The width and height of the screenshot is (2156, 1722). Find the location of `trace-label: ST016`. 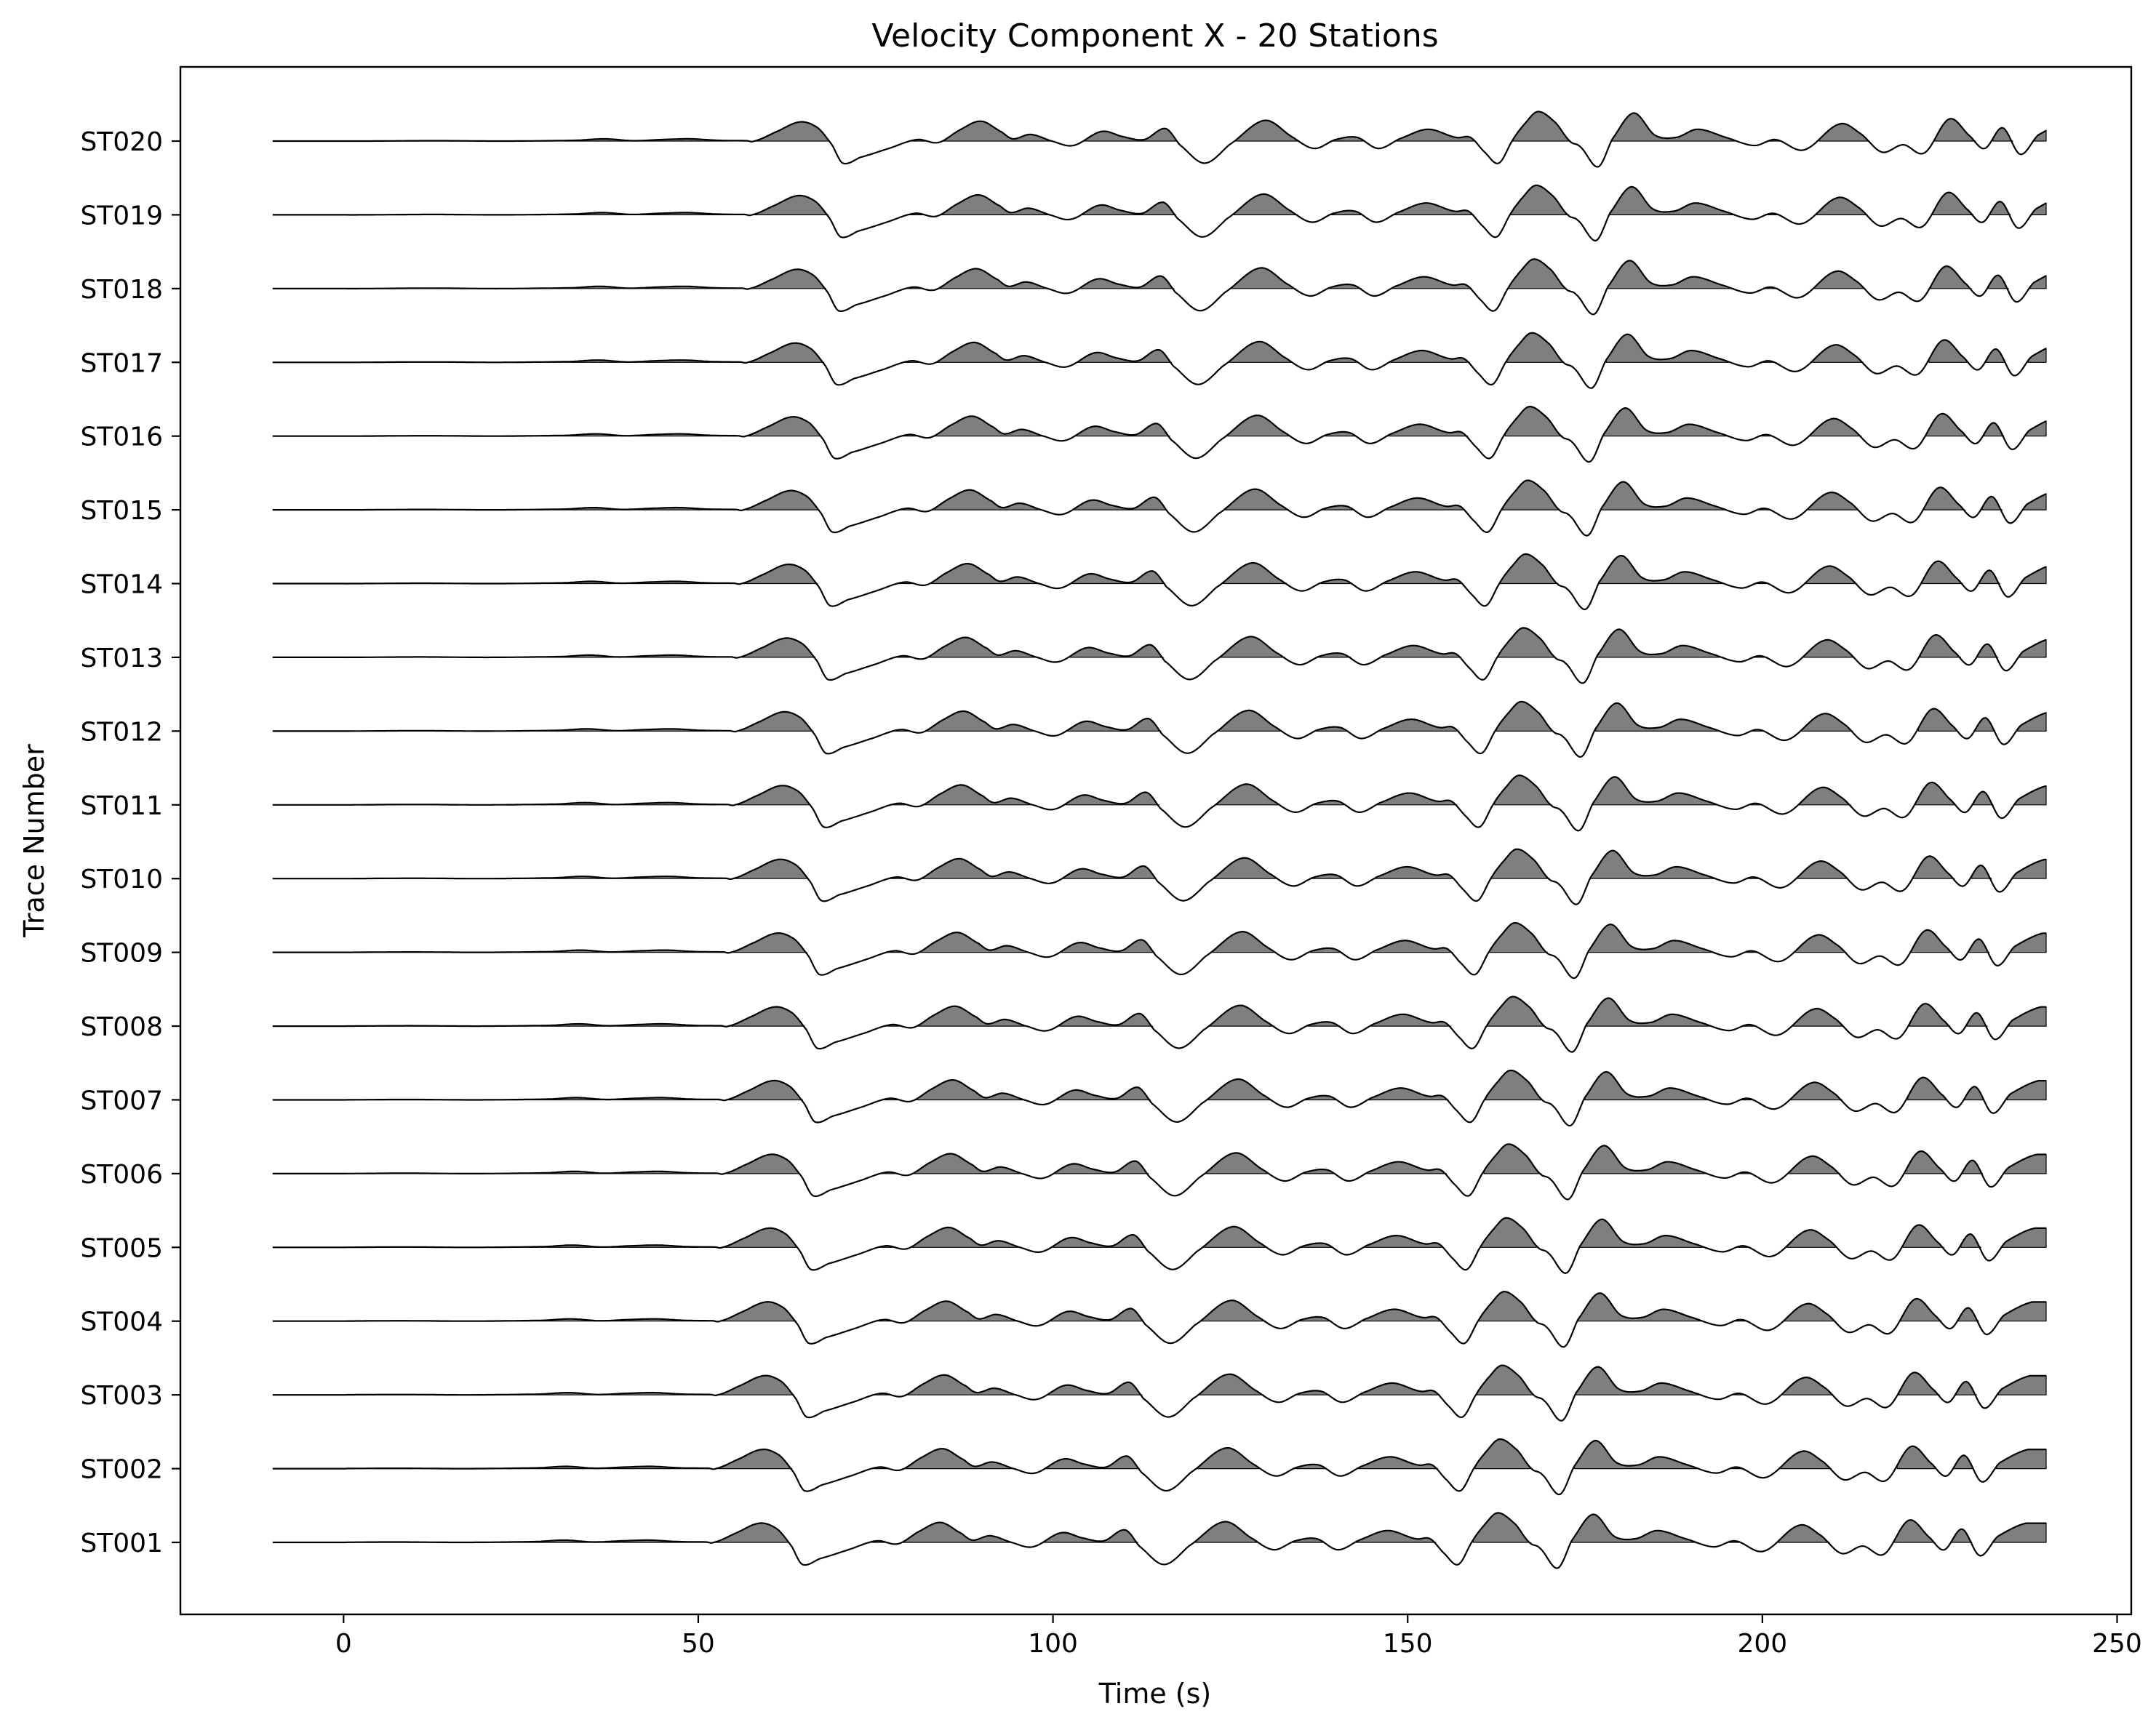

trace-label: ST016 is located at coordinates (121, 437).